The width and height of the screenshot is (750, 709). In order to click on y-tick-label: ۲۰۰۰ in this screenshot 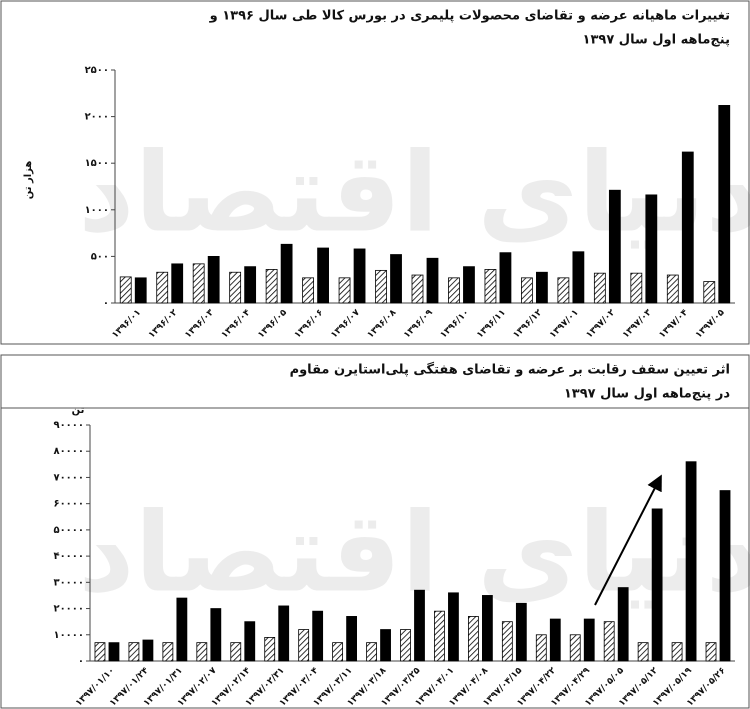, I will do `click(97, 117)`.